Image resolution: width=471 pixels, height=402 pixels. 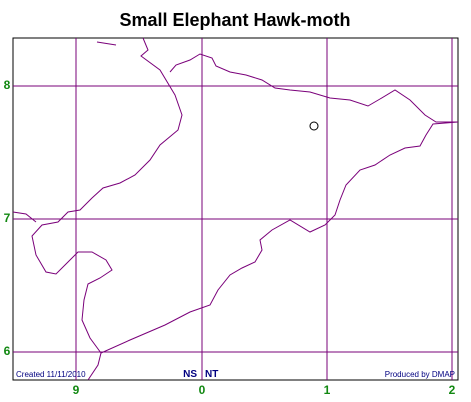 What do you see at coordinates (51, 374) in the screenshot?
I see `created-date: Created 11/11/2010` at bounding box center [51, 374].